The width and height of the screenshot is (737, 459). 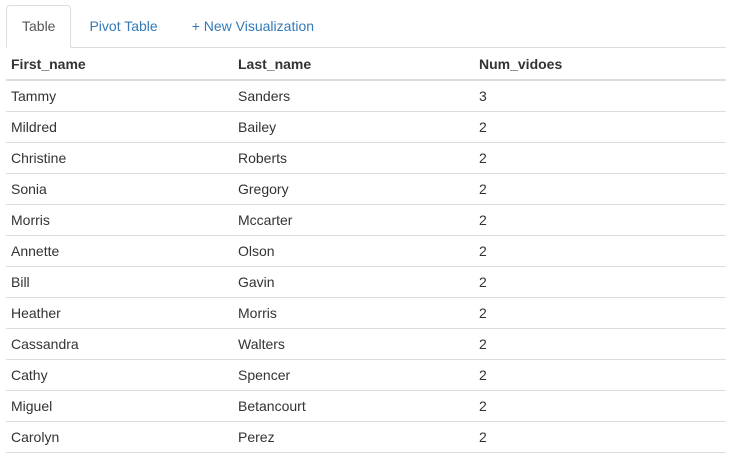 I want to click on table-row: Bill Gavin 2, so click(x=366, y=282).